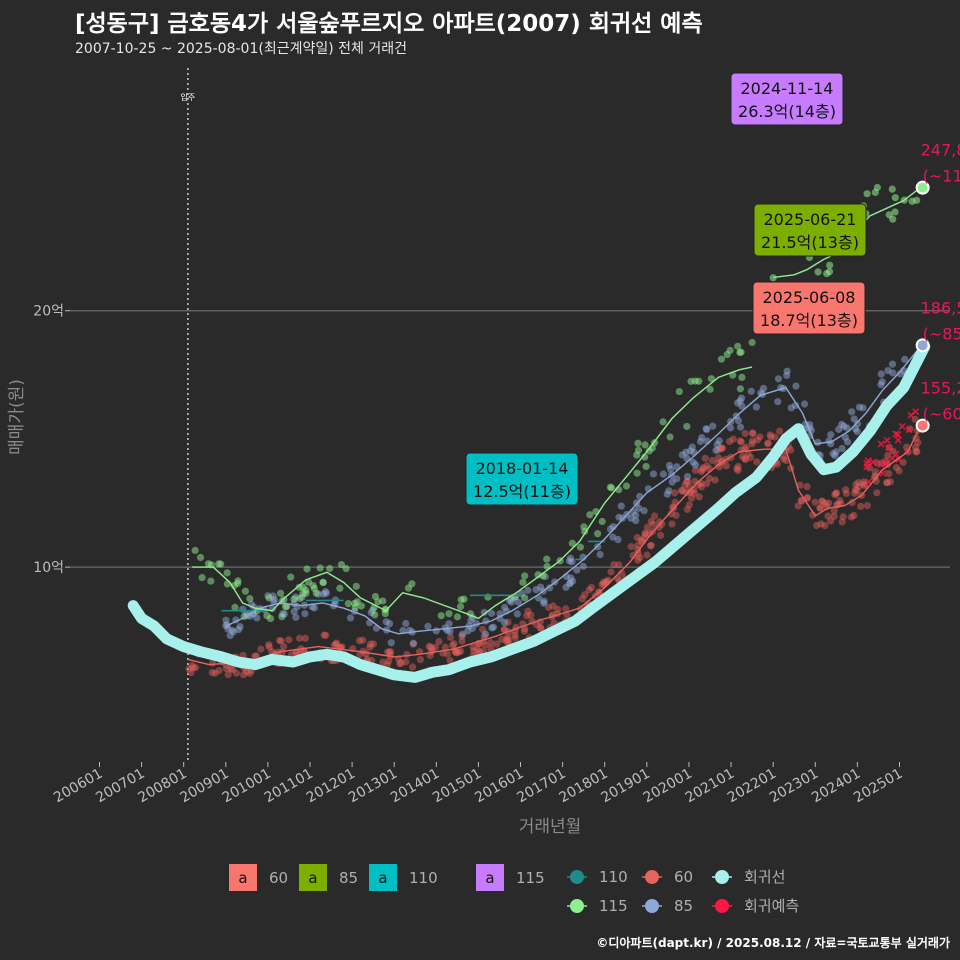  What do you see at coordinates (403, 877) in the screenshot?
I see `legend-area-item: a 110` at bounding box center [403, 877].